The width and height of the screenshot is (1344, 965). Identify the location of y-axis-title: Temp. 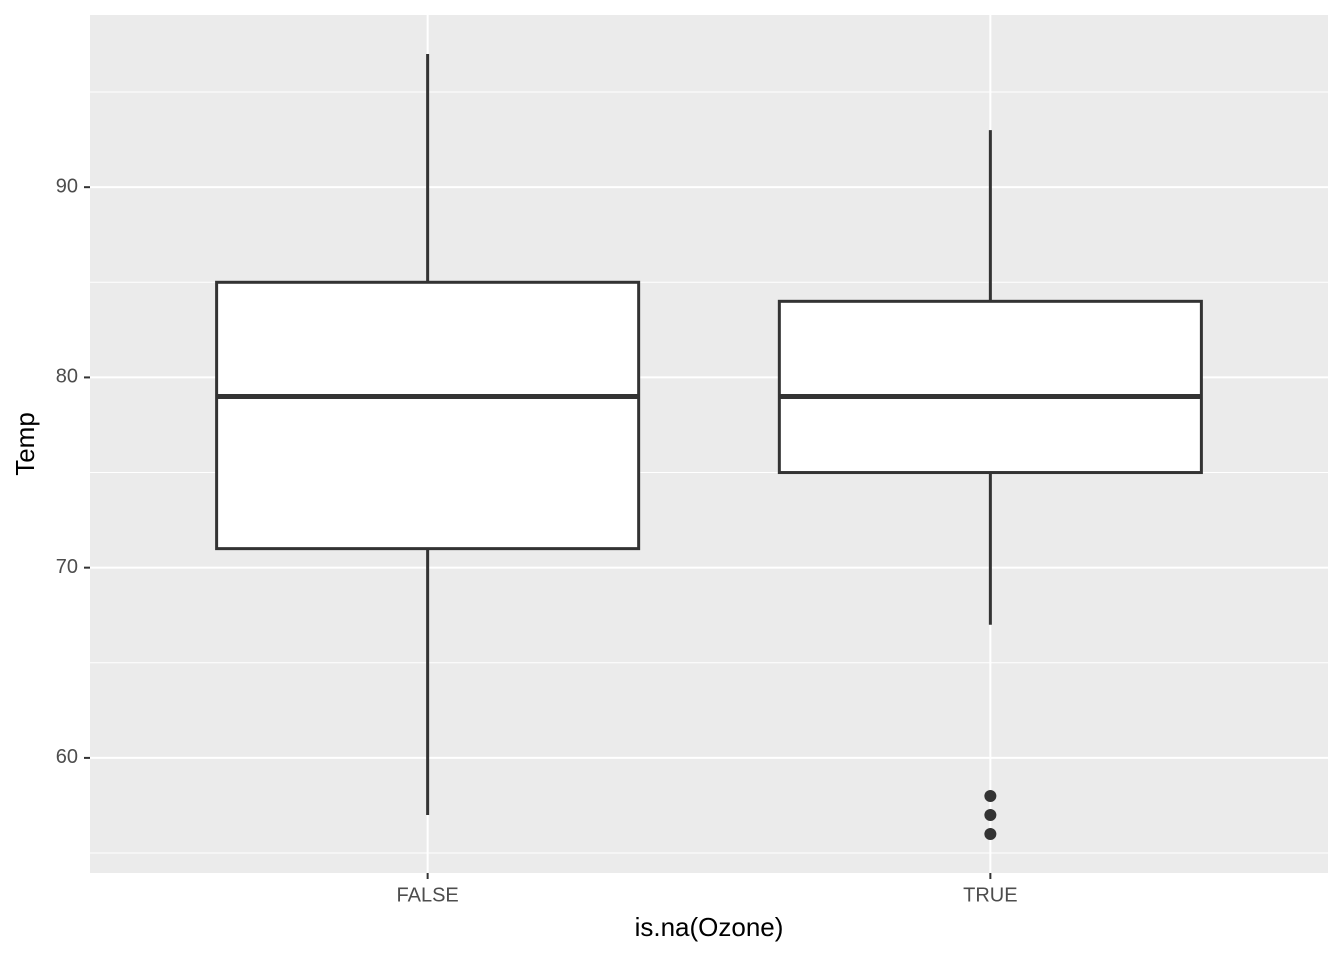
(25, 444).